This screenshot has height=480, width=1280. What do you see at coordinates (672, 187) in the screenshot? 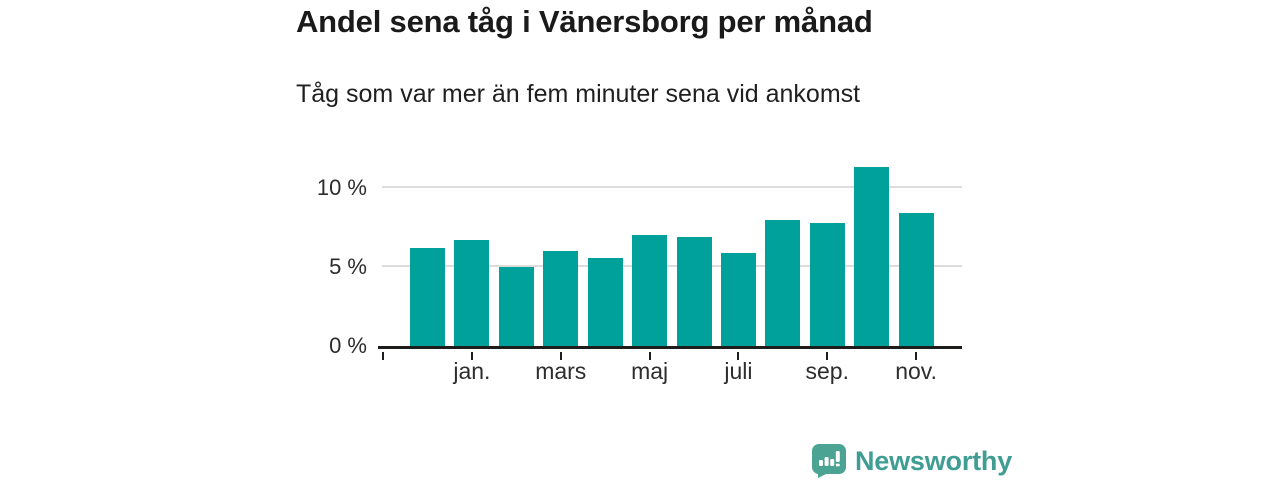
I see `gridline-10-percent` at bounding box center [672, 187].